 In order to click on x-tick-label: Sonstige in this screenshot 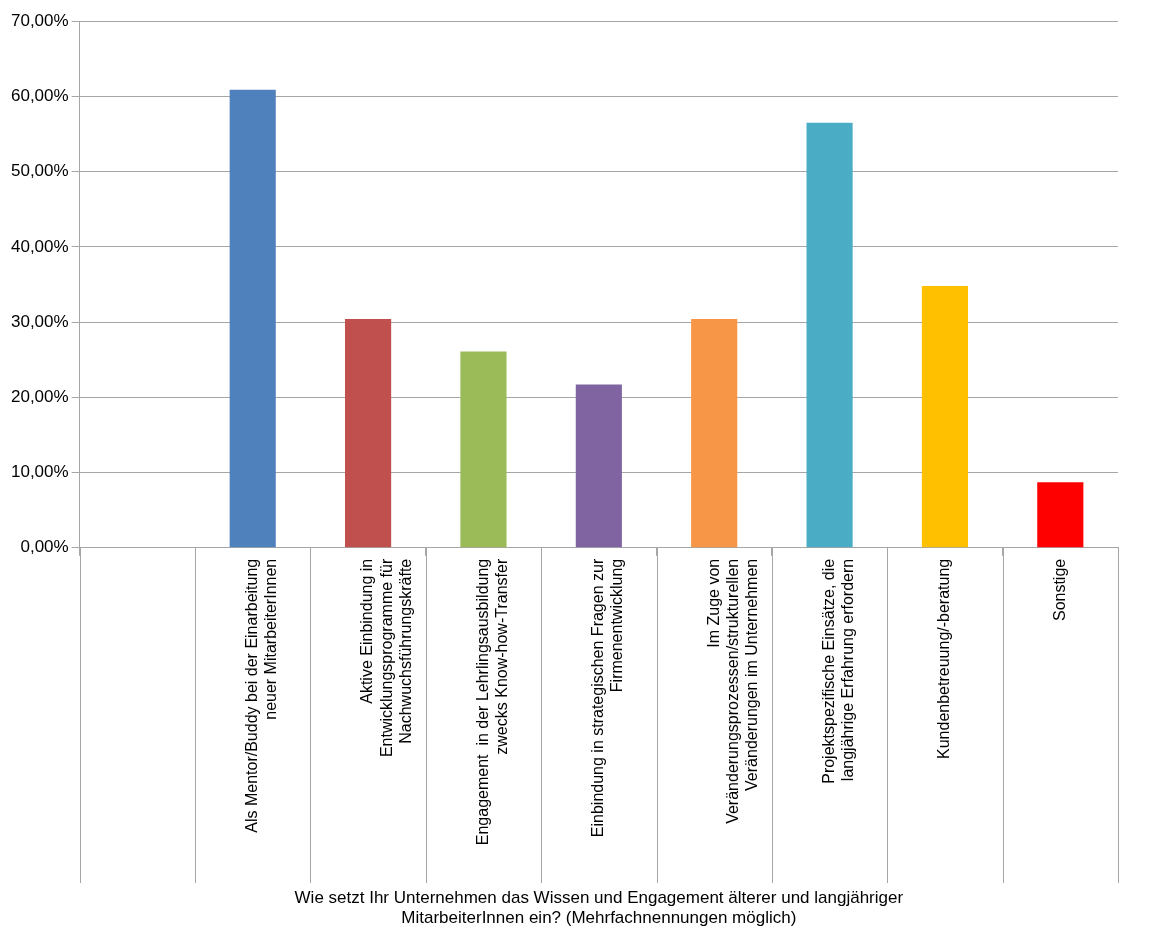, I will do `click(1059, 590)`.